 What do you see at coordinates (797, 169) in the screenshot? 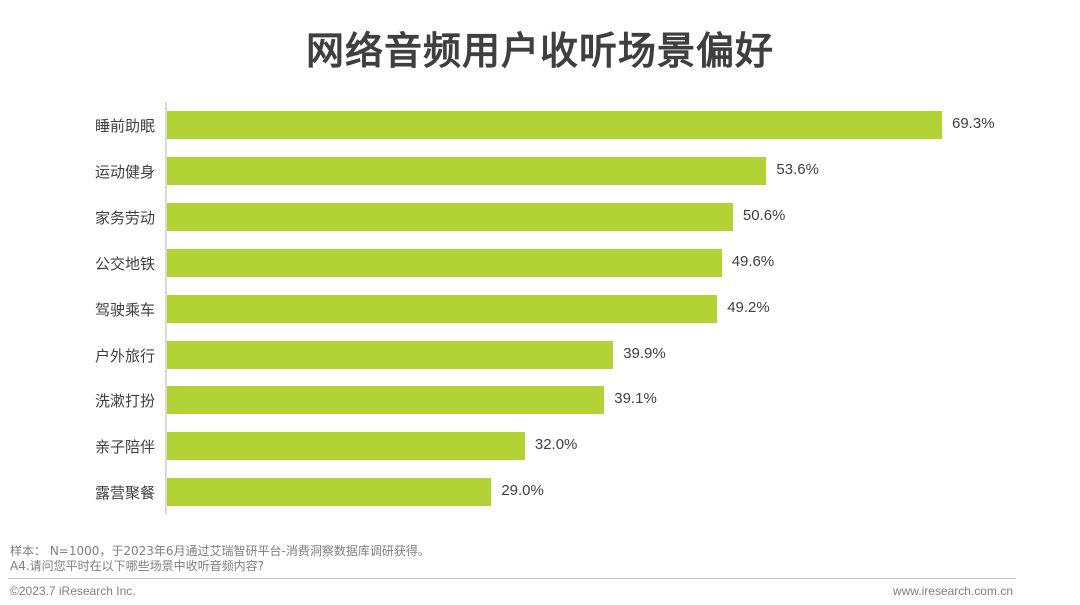
I see `value-label: 53.6%` at bounding box center [797, 169].